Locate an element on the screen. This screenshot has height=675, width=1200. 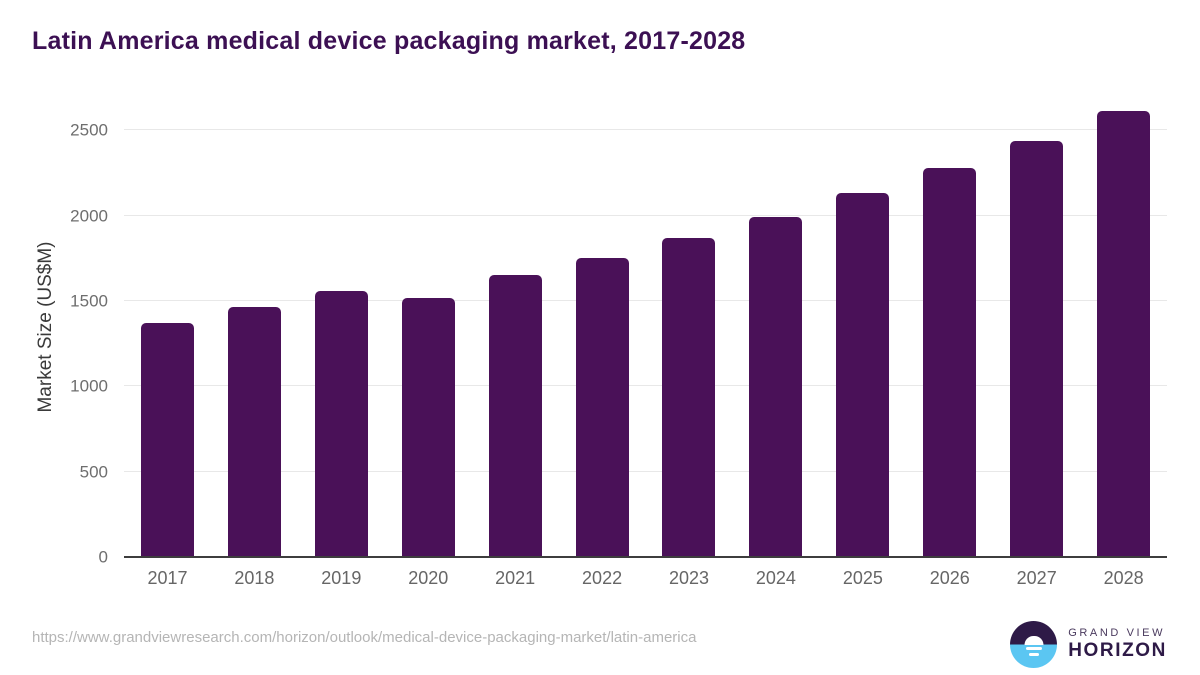
bar-2027 is located at coordinates (1037, 349).